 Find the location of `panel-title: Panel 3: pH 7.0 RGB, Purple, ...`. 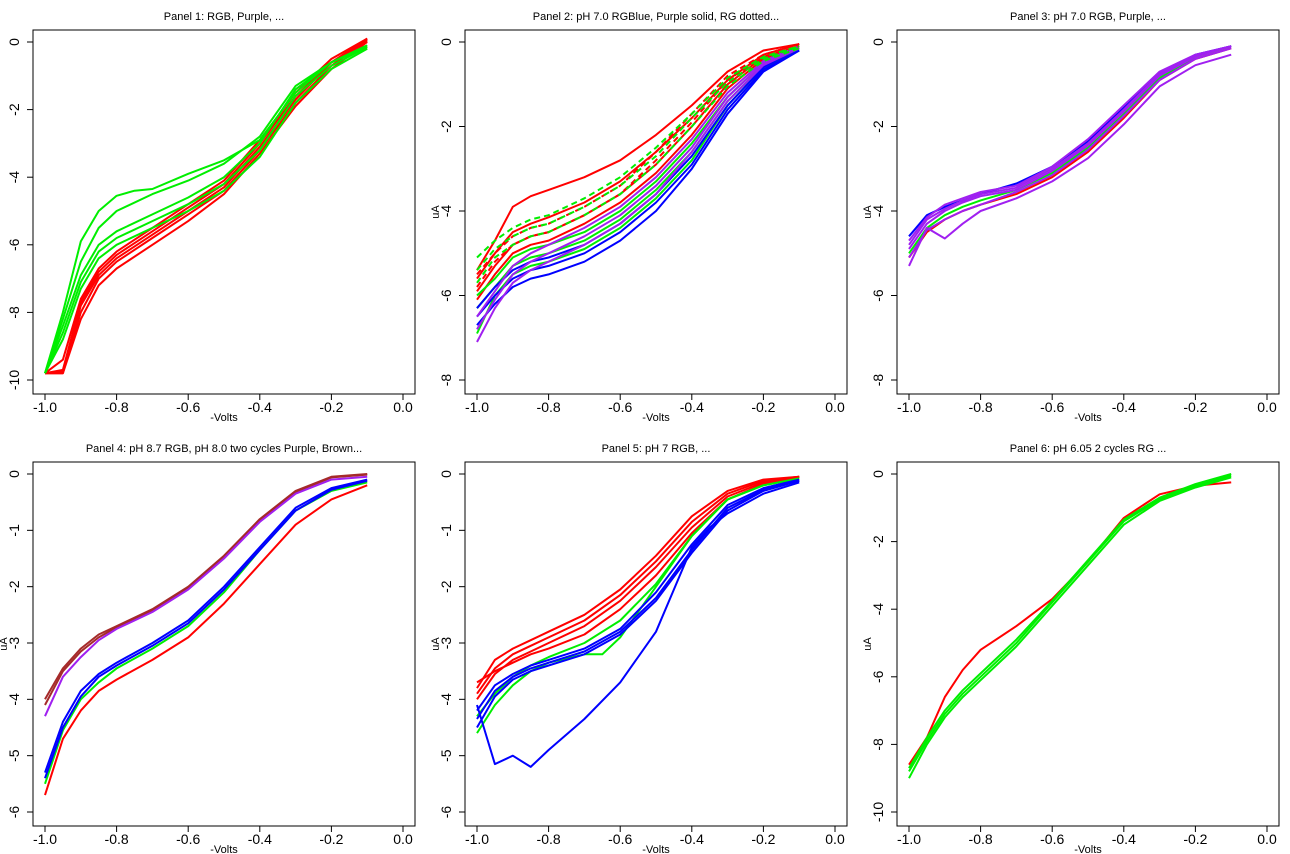

panel-title: Panel 3: pH 7.0 RGB, Purple, ... is located at coordinates (1088, 17).